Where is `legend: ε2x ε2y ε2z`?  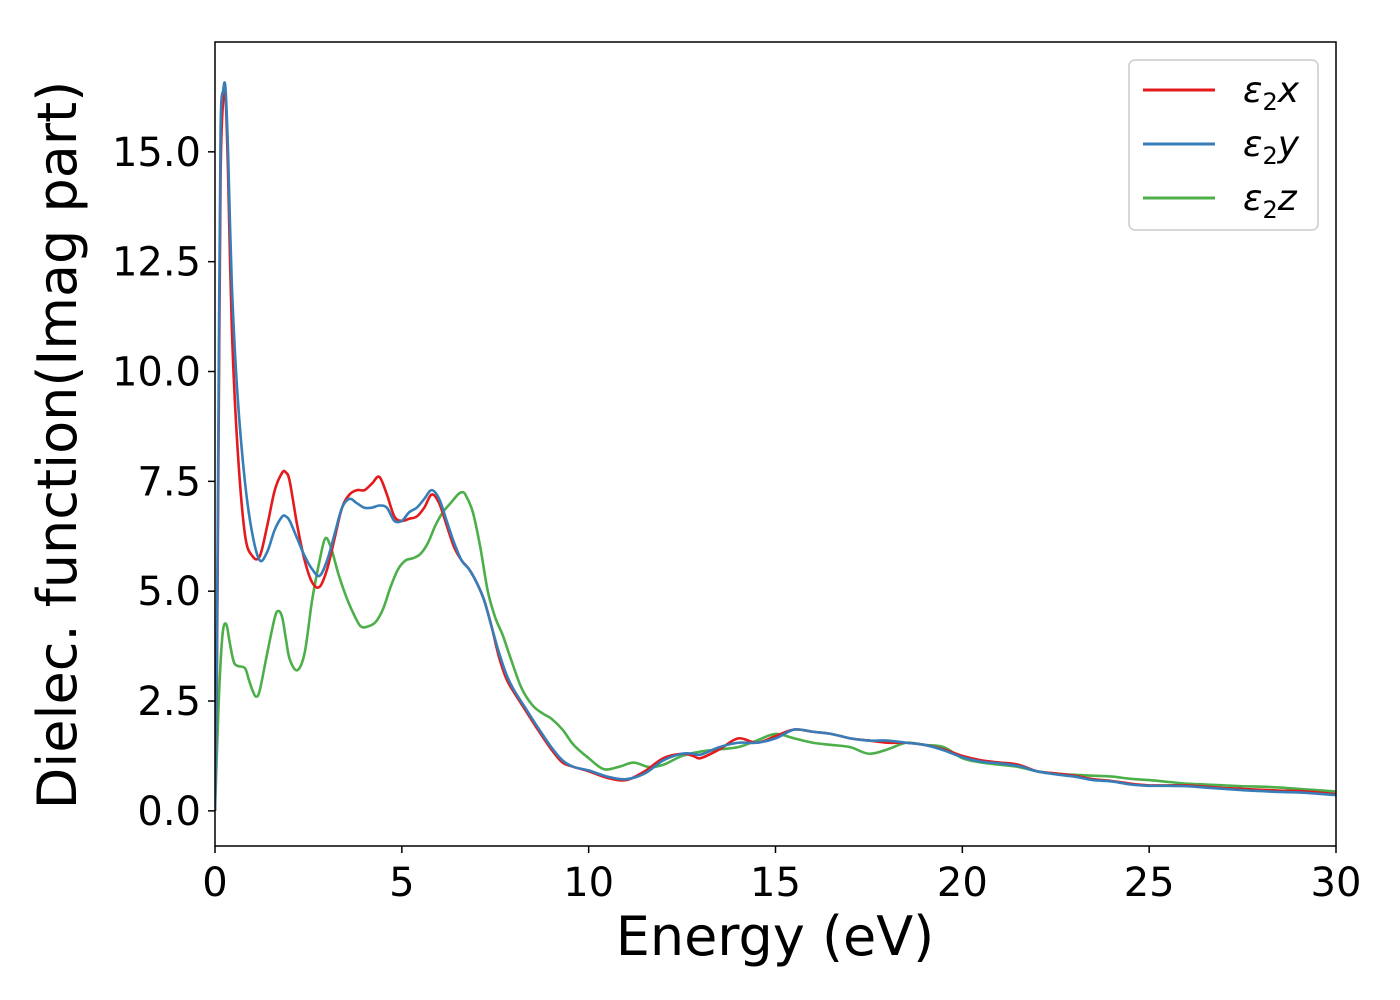
legend: ε2x ε2y ε2z is located at coordinates (1223, 145).